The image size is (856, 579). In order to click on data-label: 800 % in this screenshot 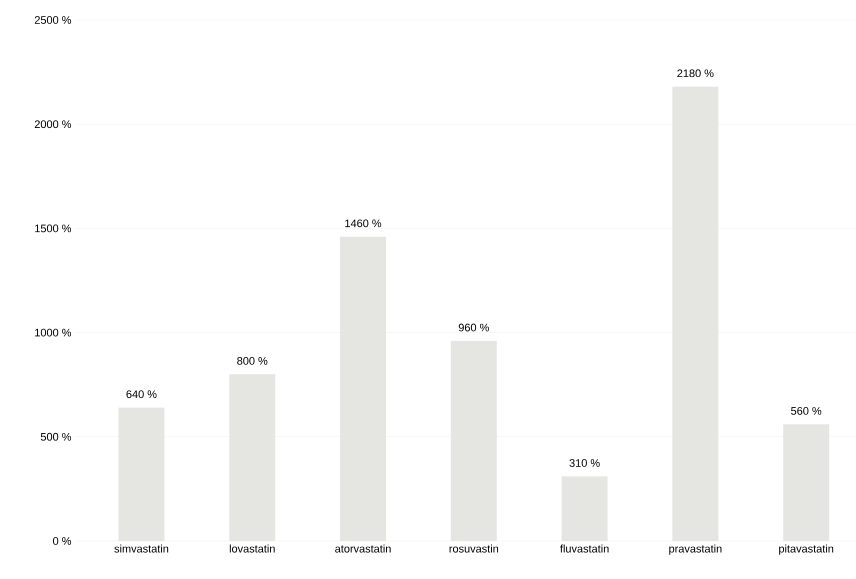, I will do `click(252, 361)`.